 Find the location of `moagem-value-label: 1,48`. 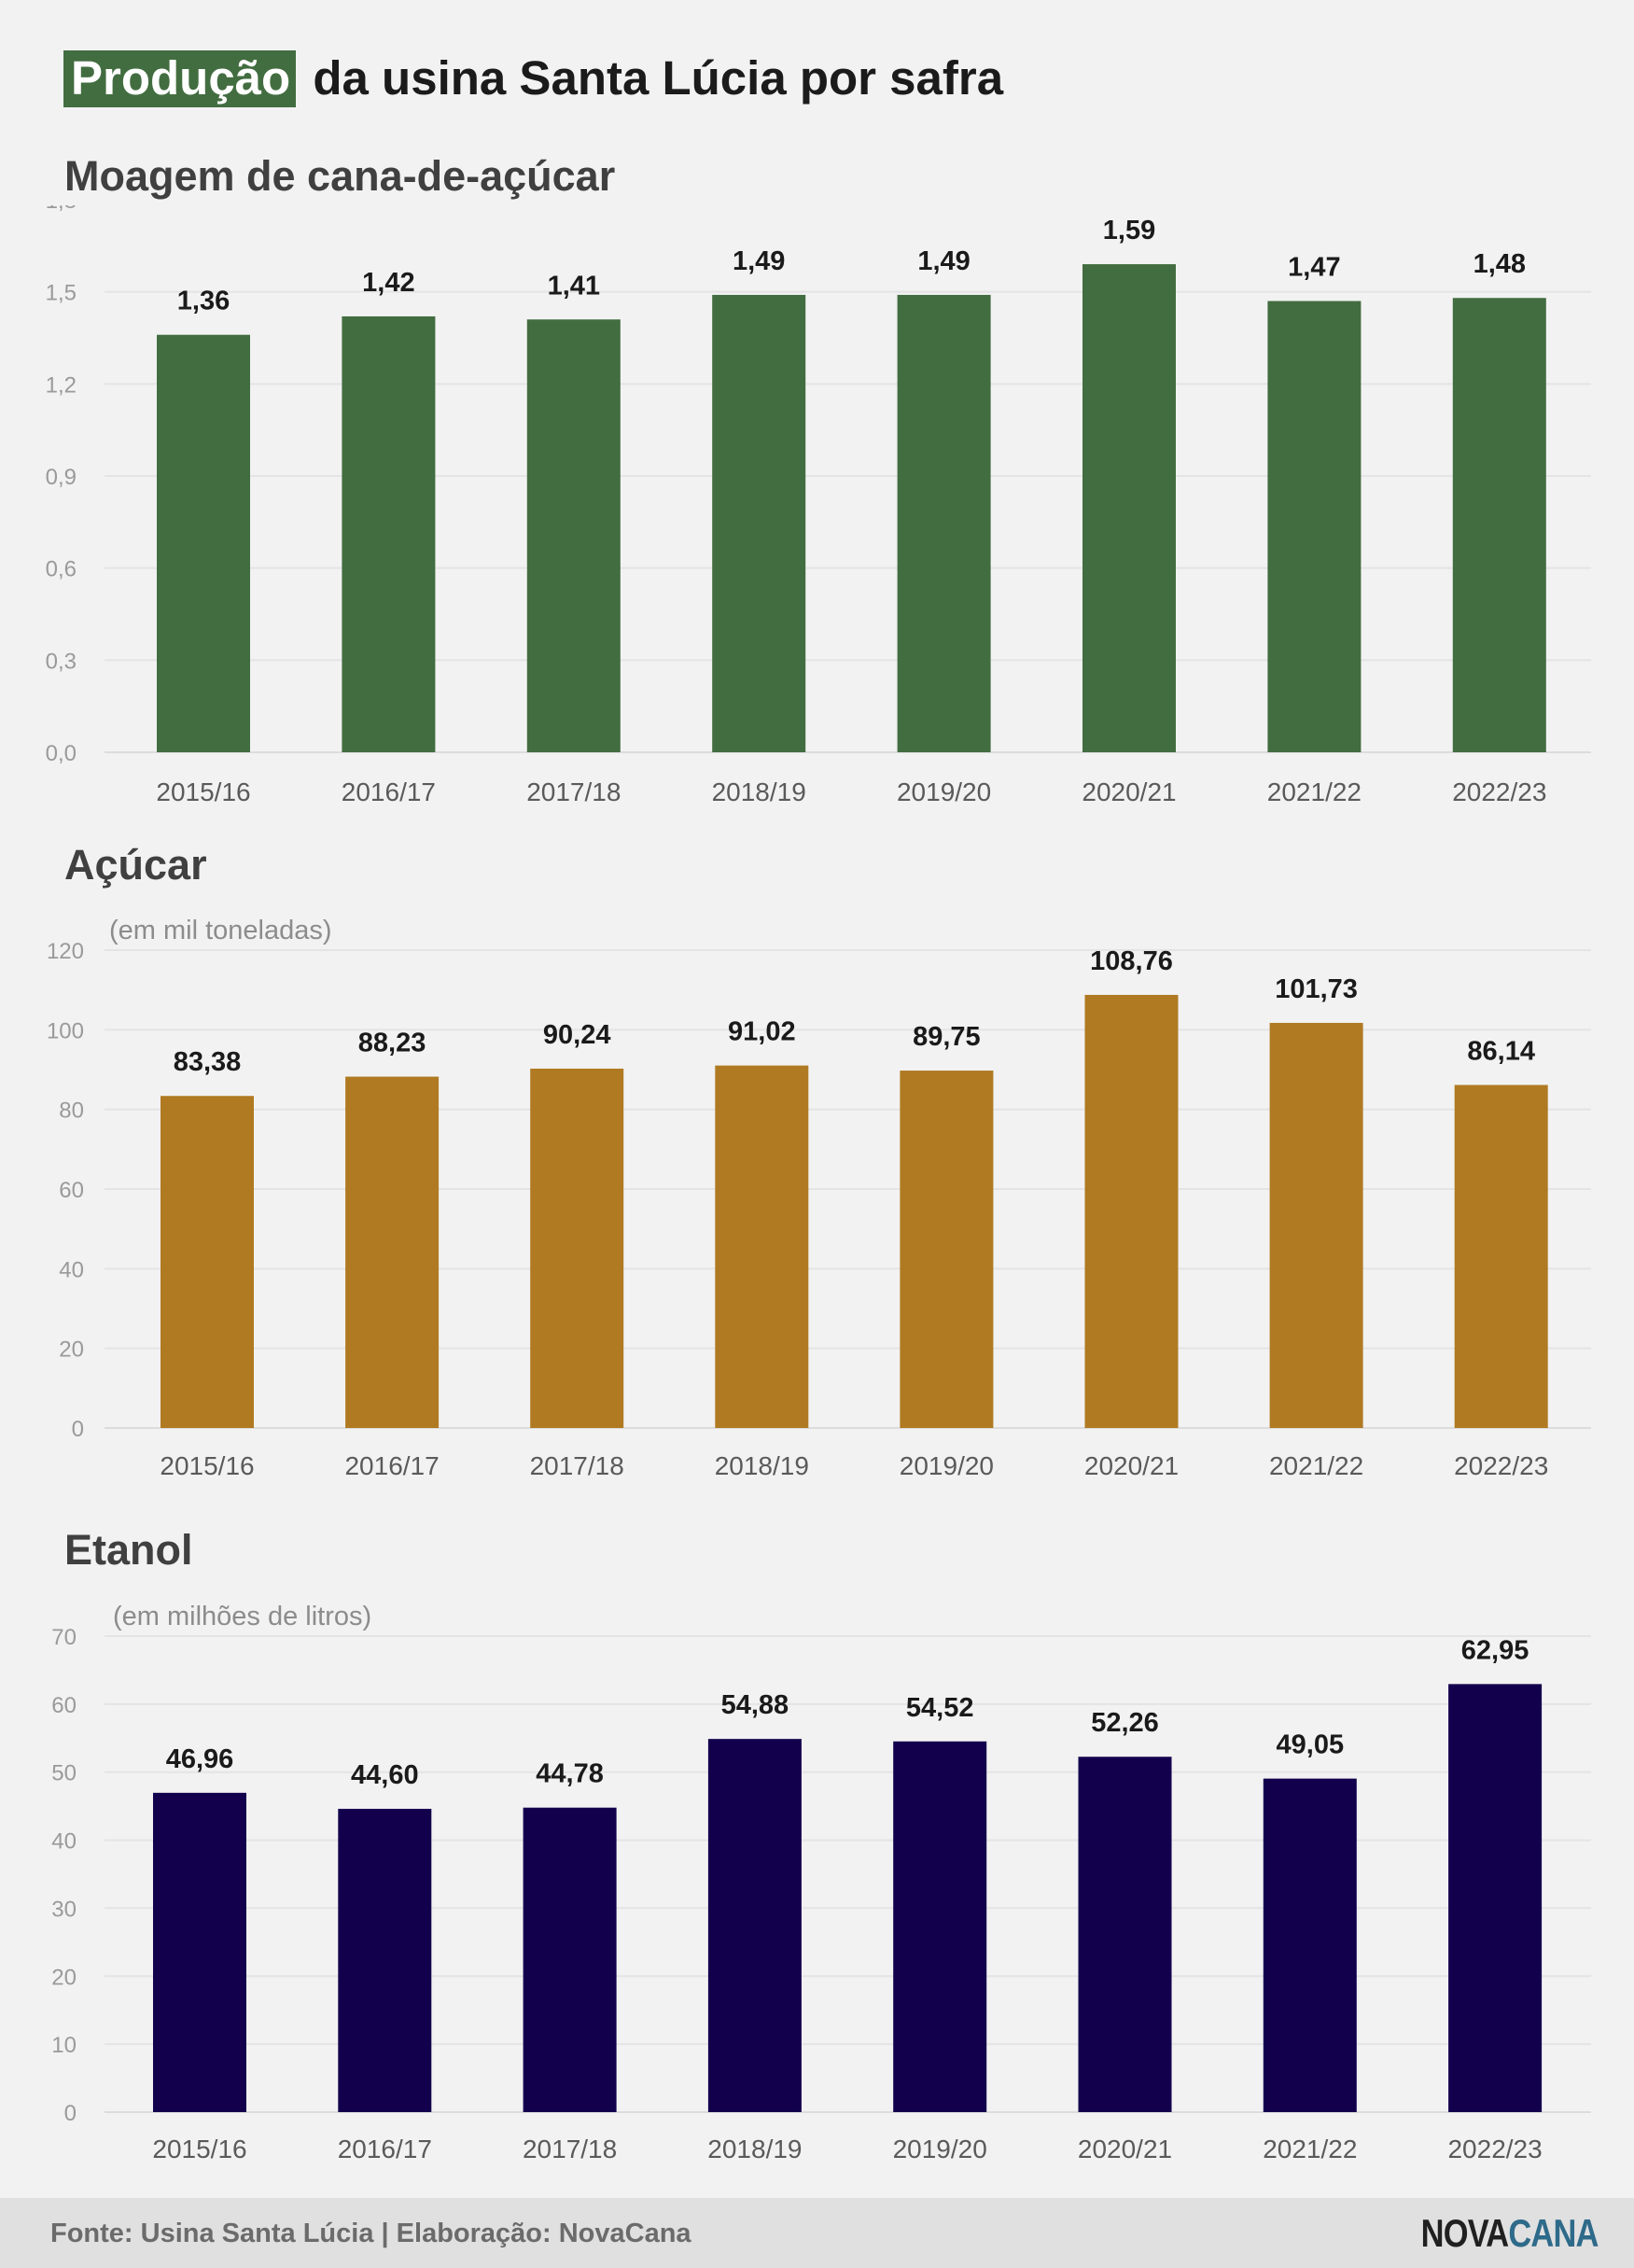

moagem-value-label: 1,48 is located at coordinates (1499, 264).